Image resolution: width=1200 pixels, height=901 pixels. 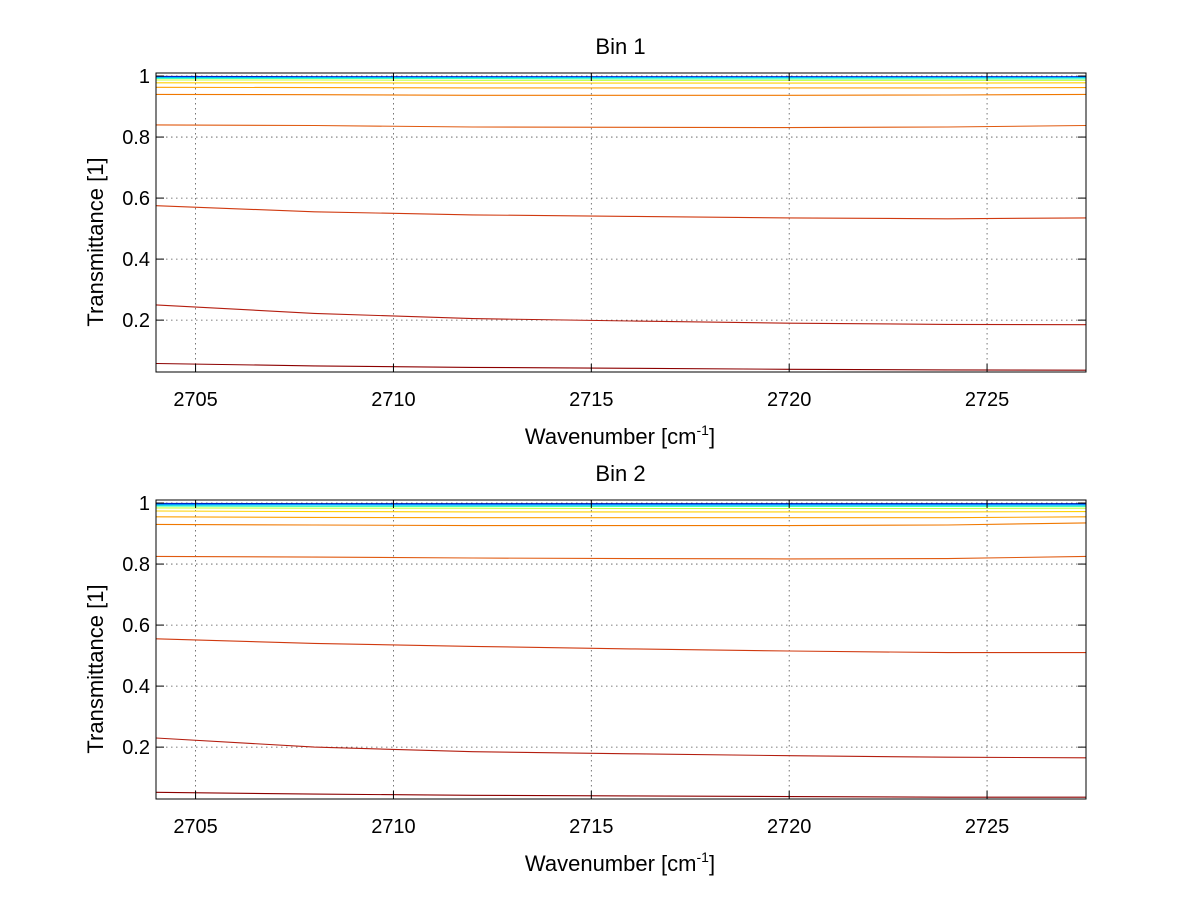 What do you see at coordinates (621, 511) in the screenshot?
I see `series-line-s6` at bounding box center [621, 511].